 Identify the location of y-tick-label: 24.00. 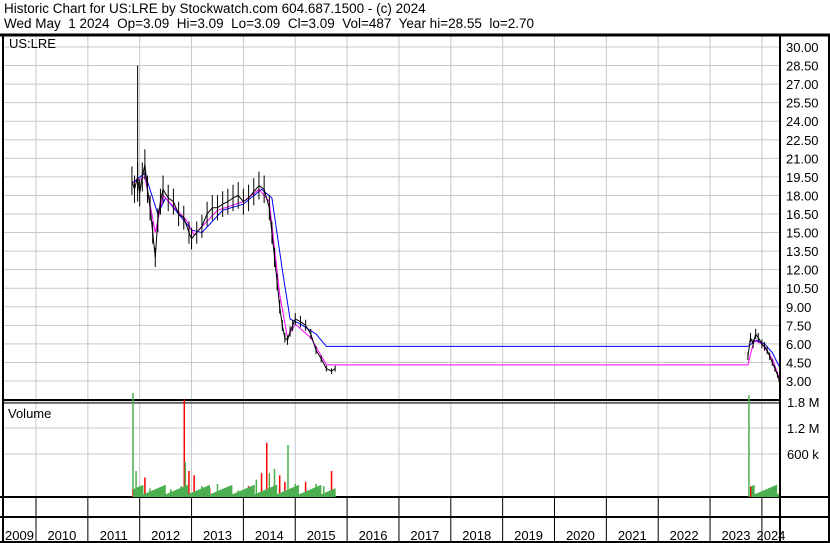
(802, 121).